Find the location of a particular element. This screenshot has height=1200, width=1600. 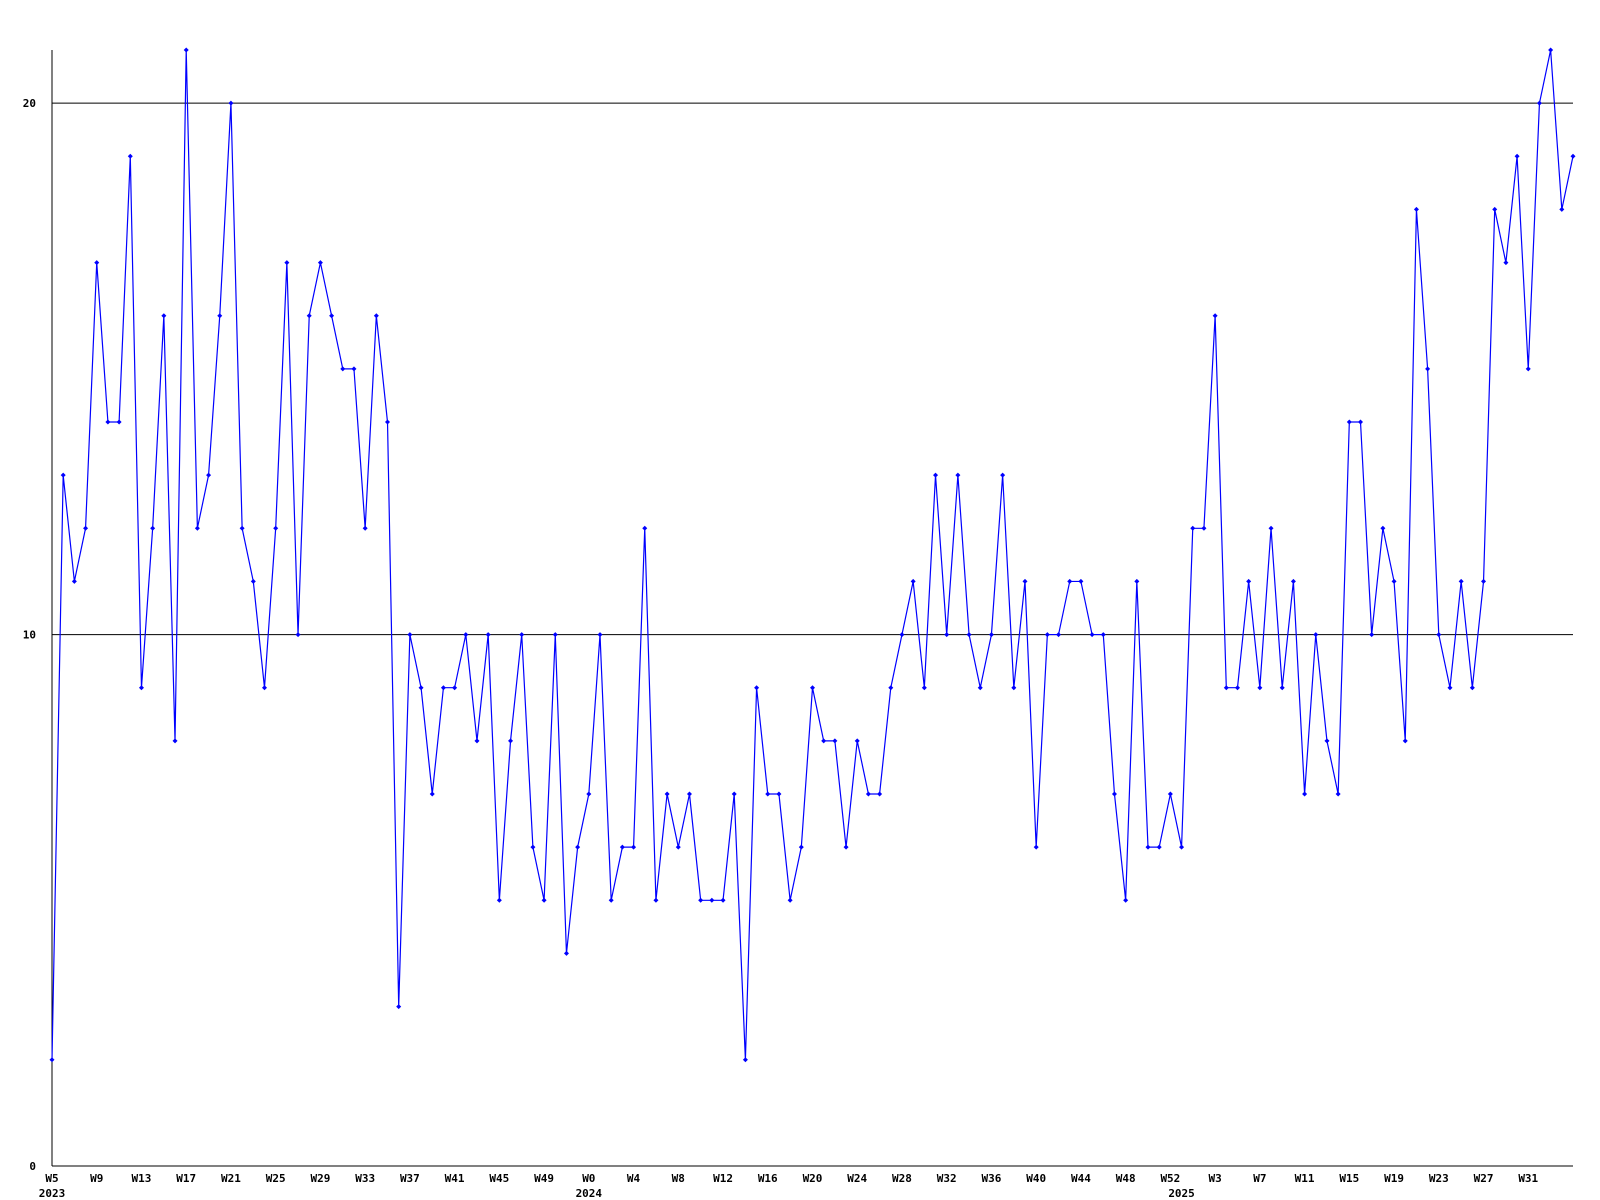

x-tick-label: W41 is located at coordinates (455, 1178).